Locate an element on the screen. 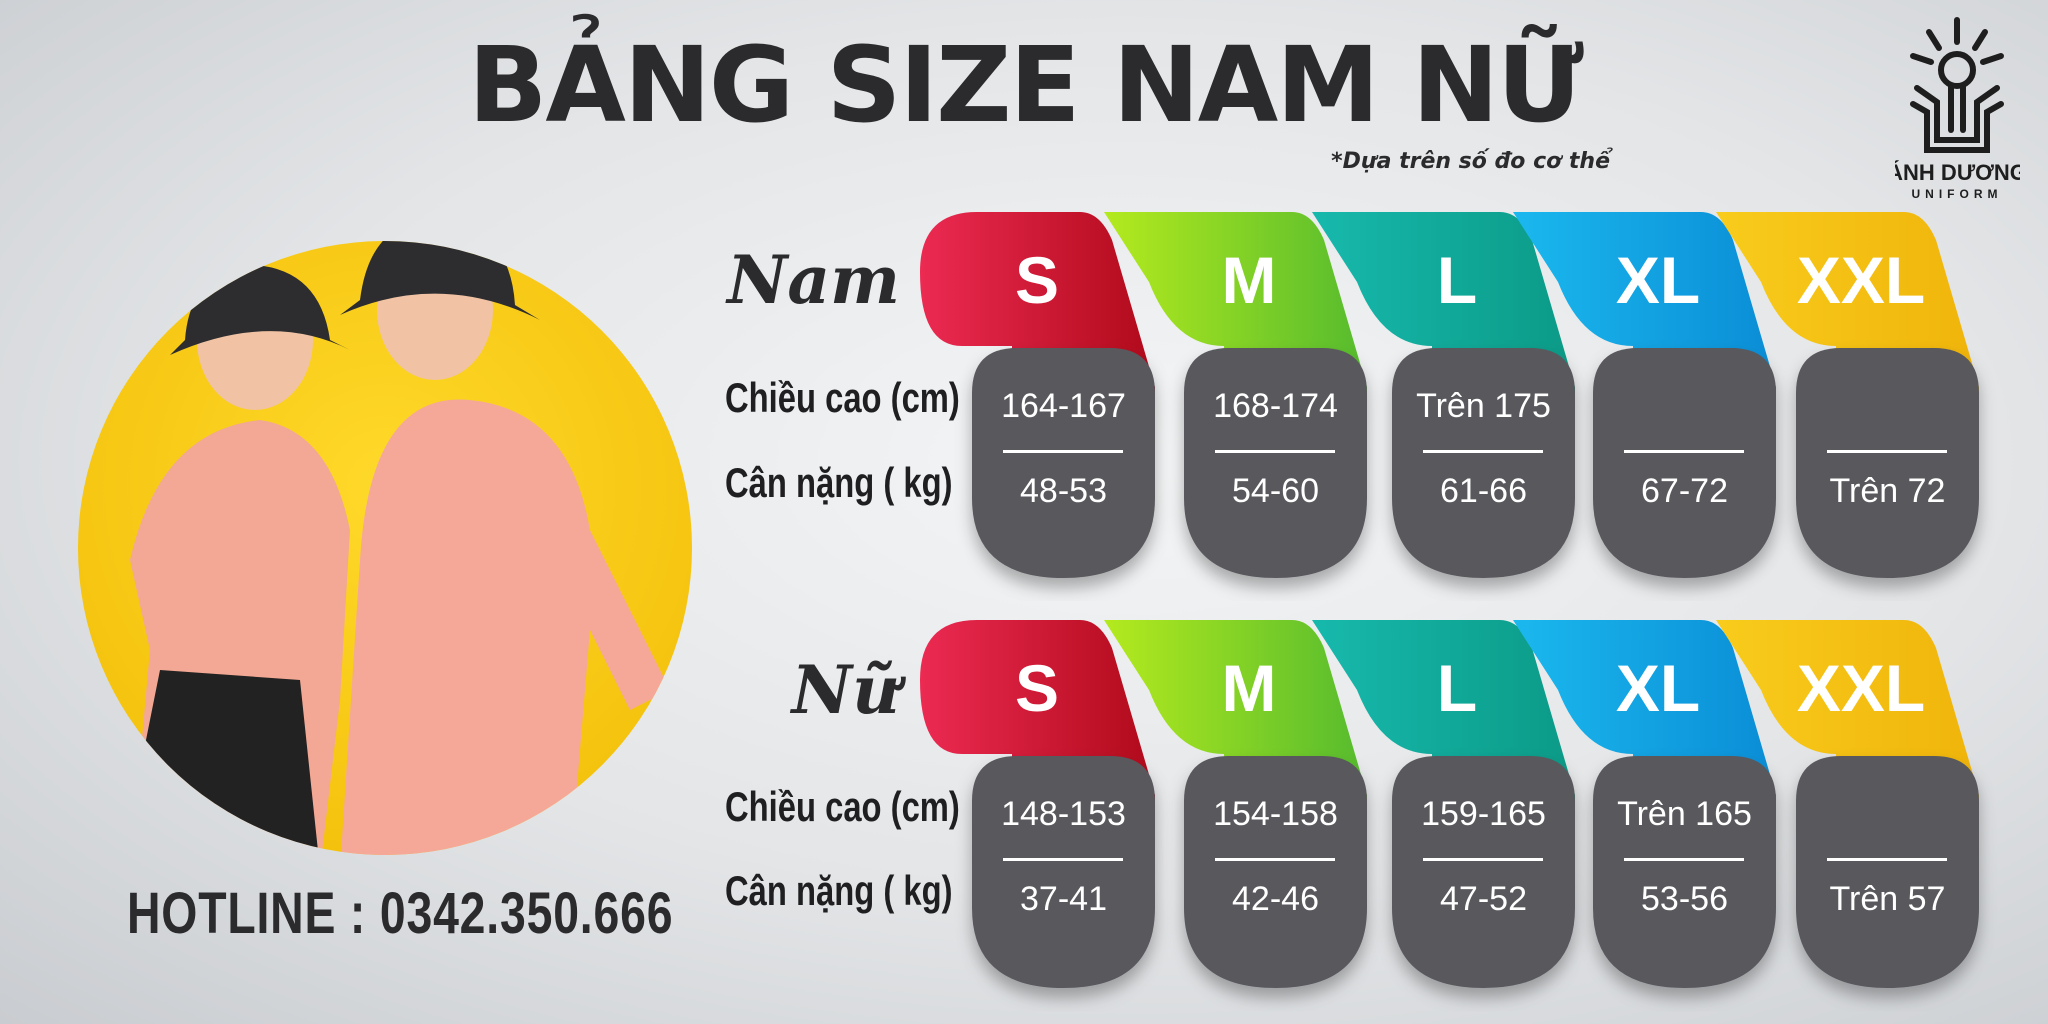 The height and width of the screenshot is (1024, 2048). weight-value: Trên 72 is located at coordinates (1887, 491).